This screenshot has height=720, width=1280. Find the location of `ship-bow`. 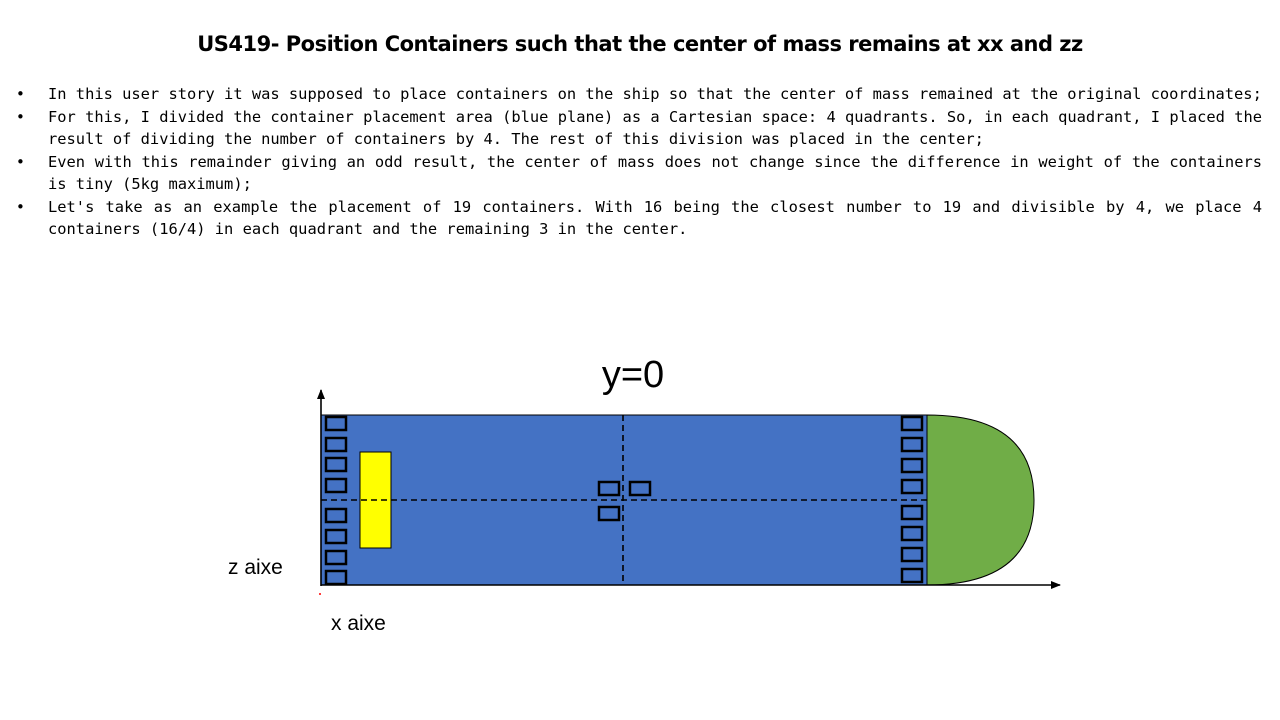

ship-bow is located at coordinates (980, 500).